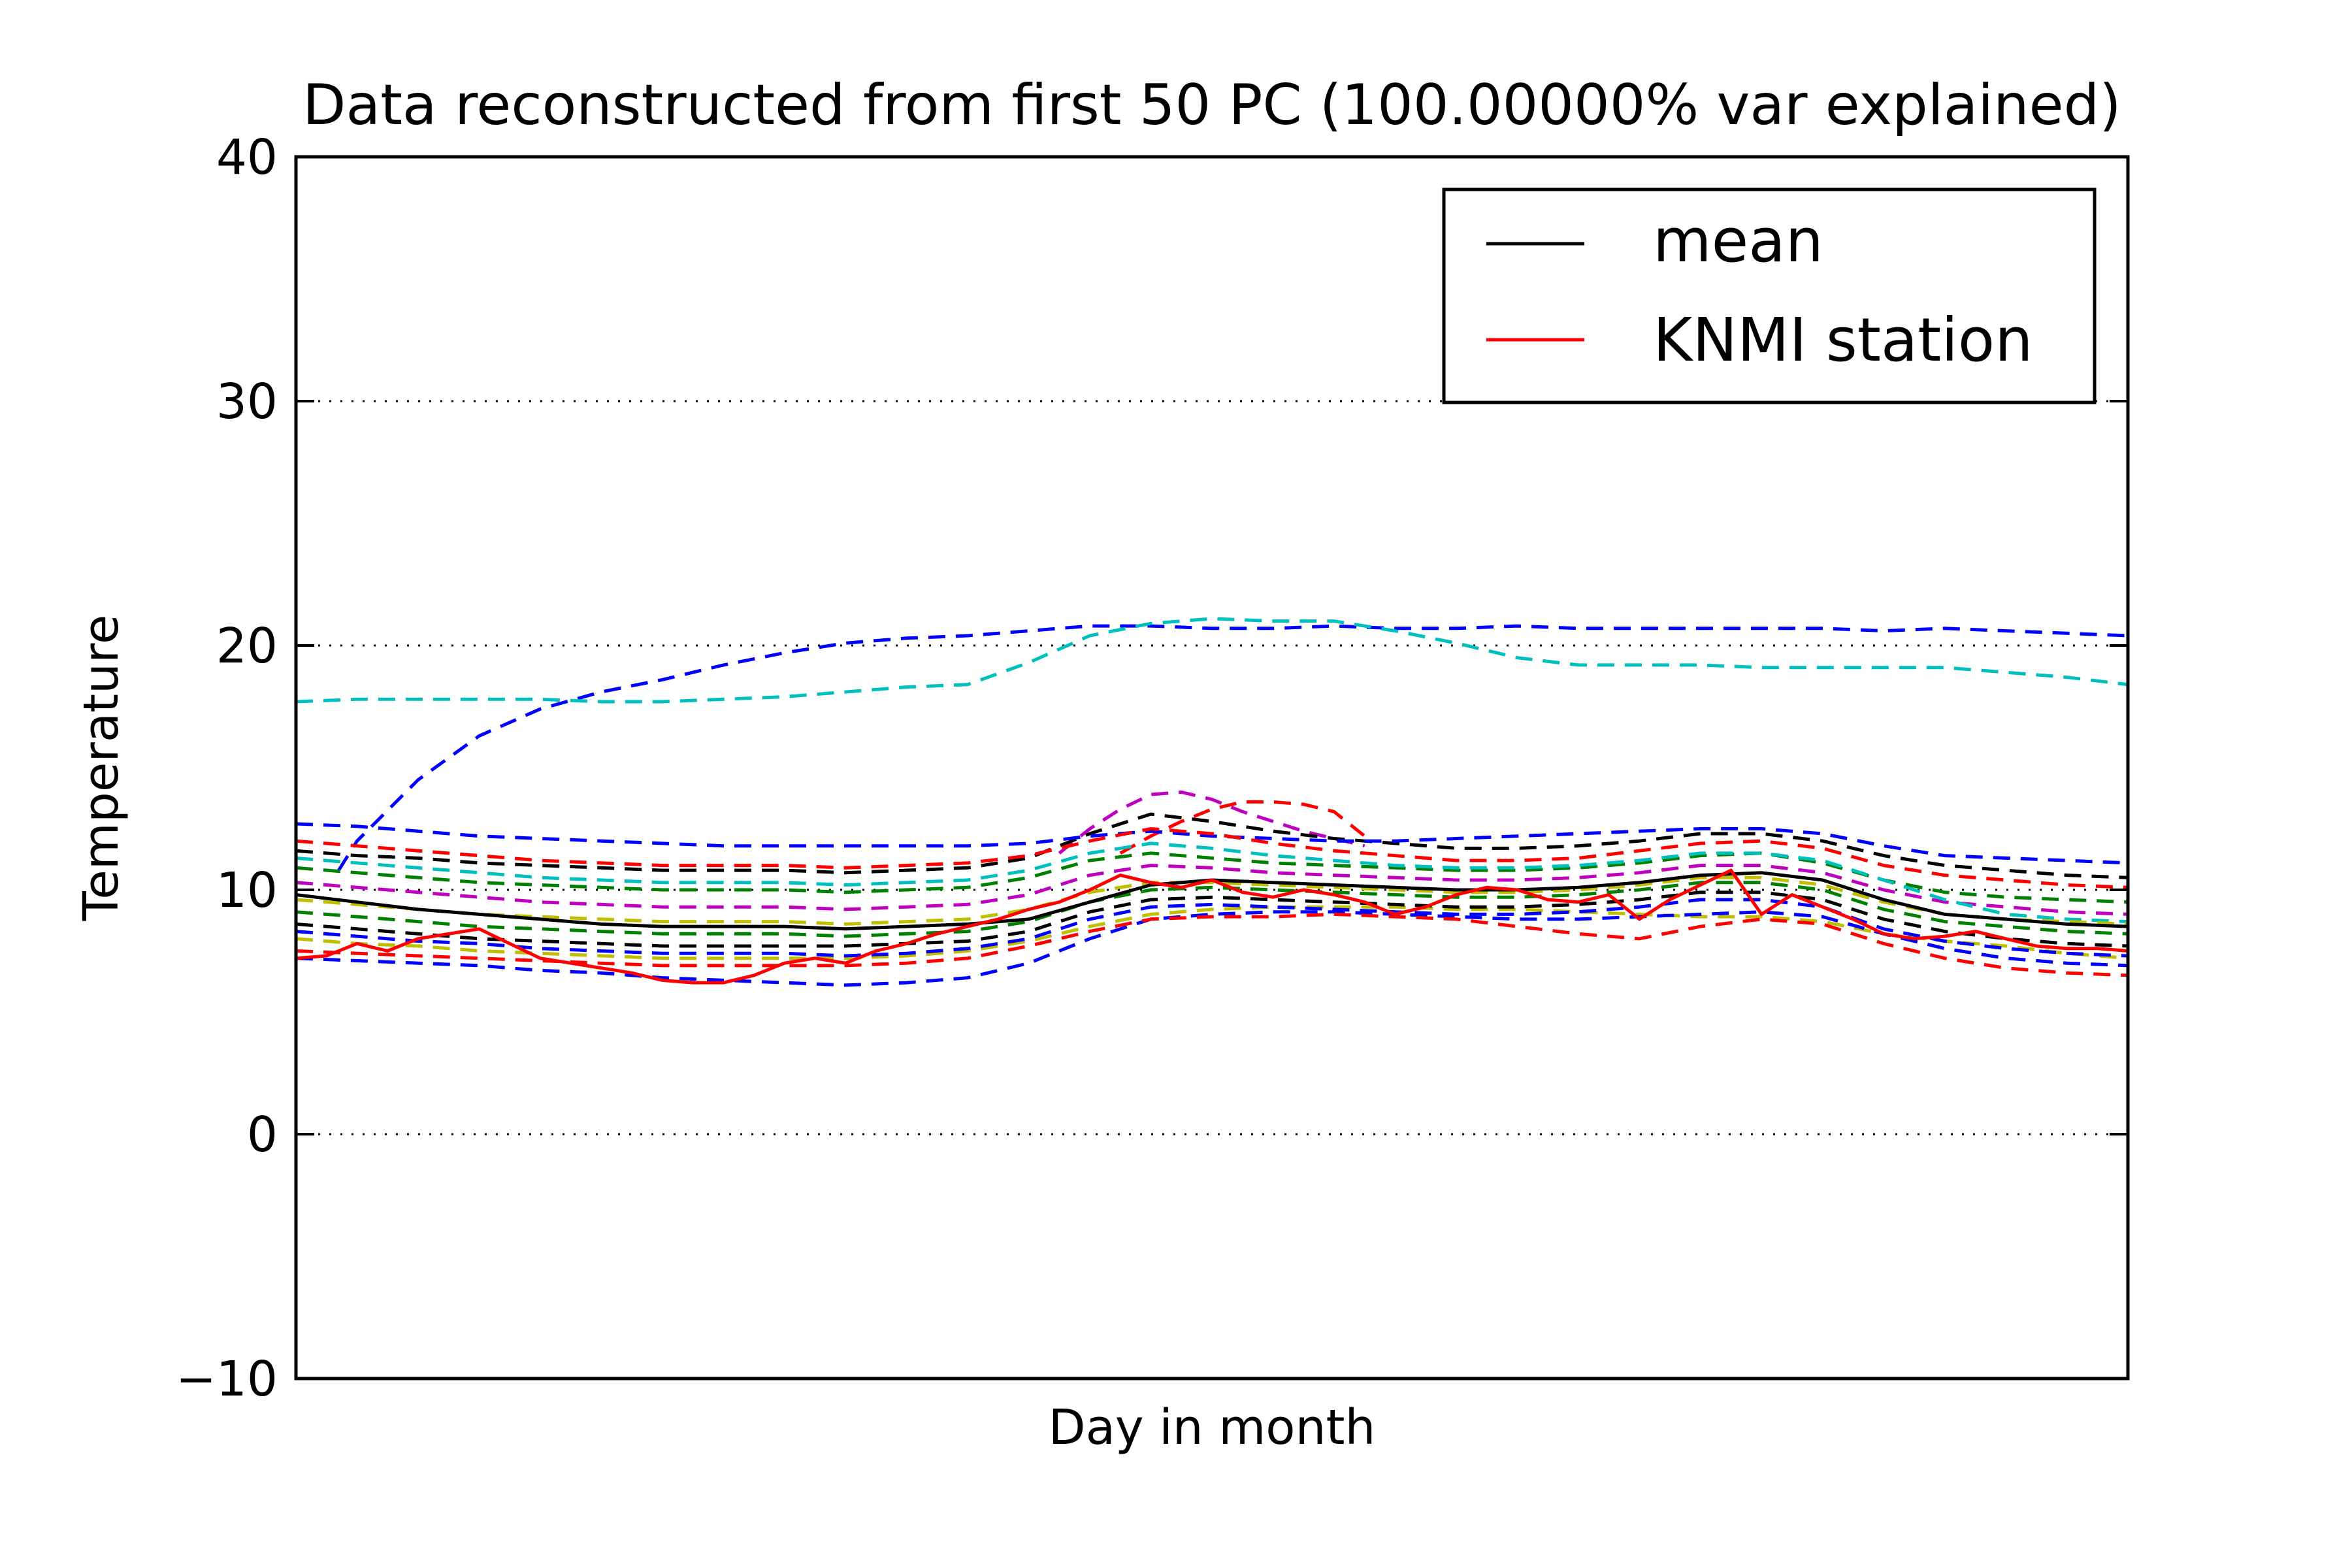 This screenshot has width=2352, height=1568. Describe the element at coordinates (227, 1379) in the screenshot. I see `y-tick-label: −10` at that location.